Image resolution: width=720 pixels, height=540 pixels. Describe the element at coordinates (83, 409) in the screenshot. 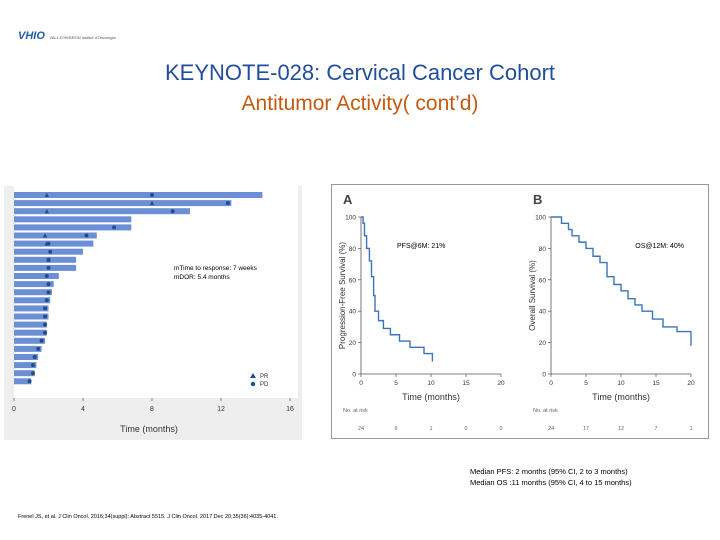

I see `swimmer-x-tick-label: 4` at that location.